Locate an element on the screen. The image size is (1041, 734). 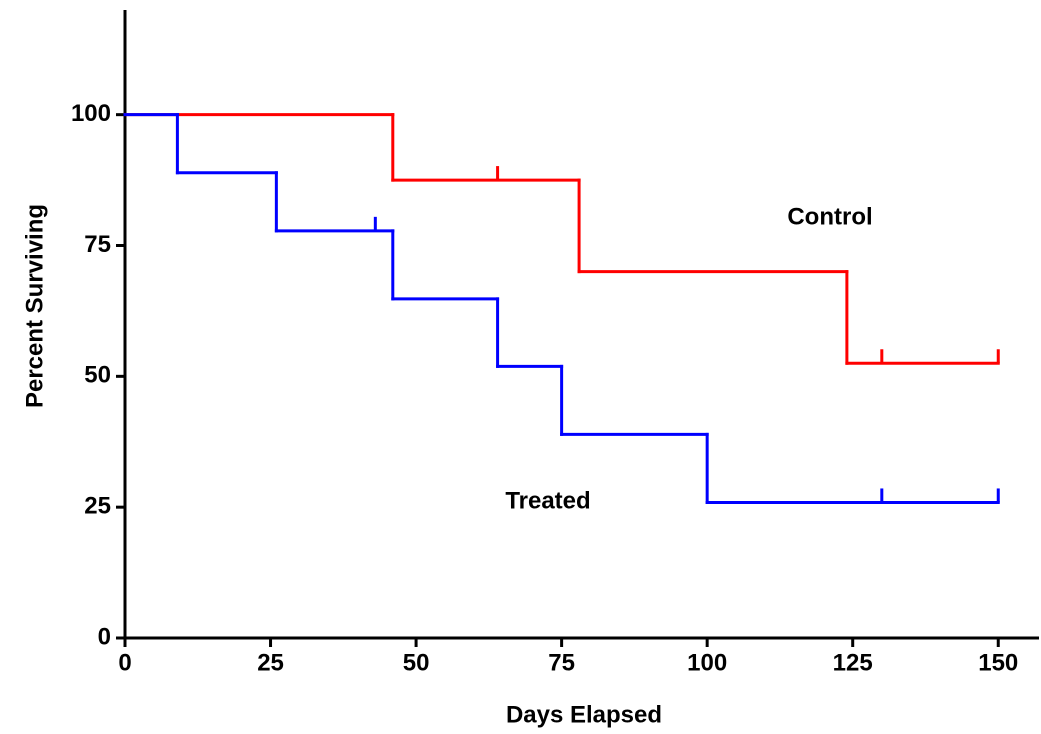
x-tick-label: 25 is located at coordinates (270, 662).